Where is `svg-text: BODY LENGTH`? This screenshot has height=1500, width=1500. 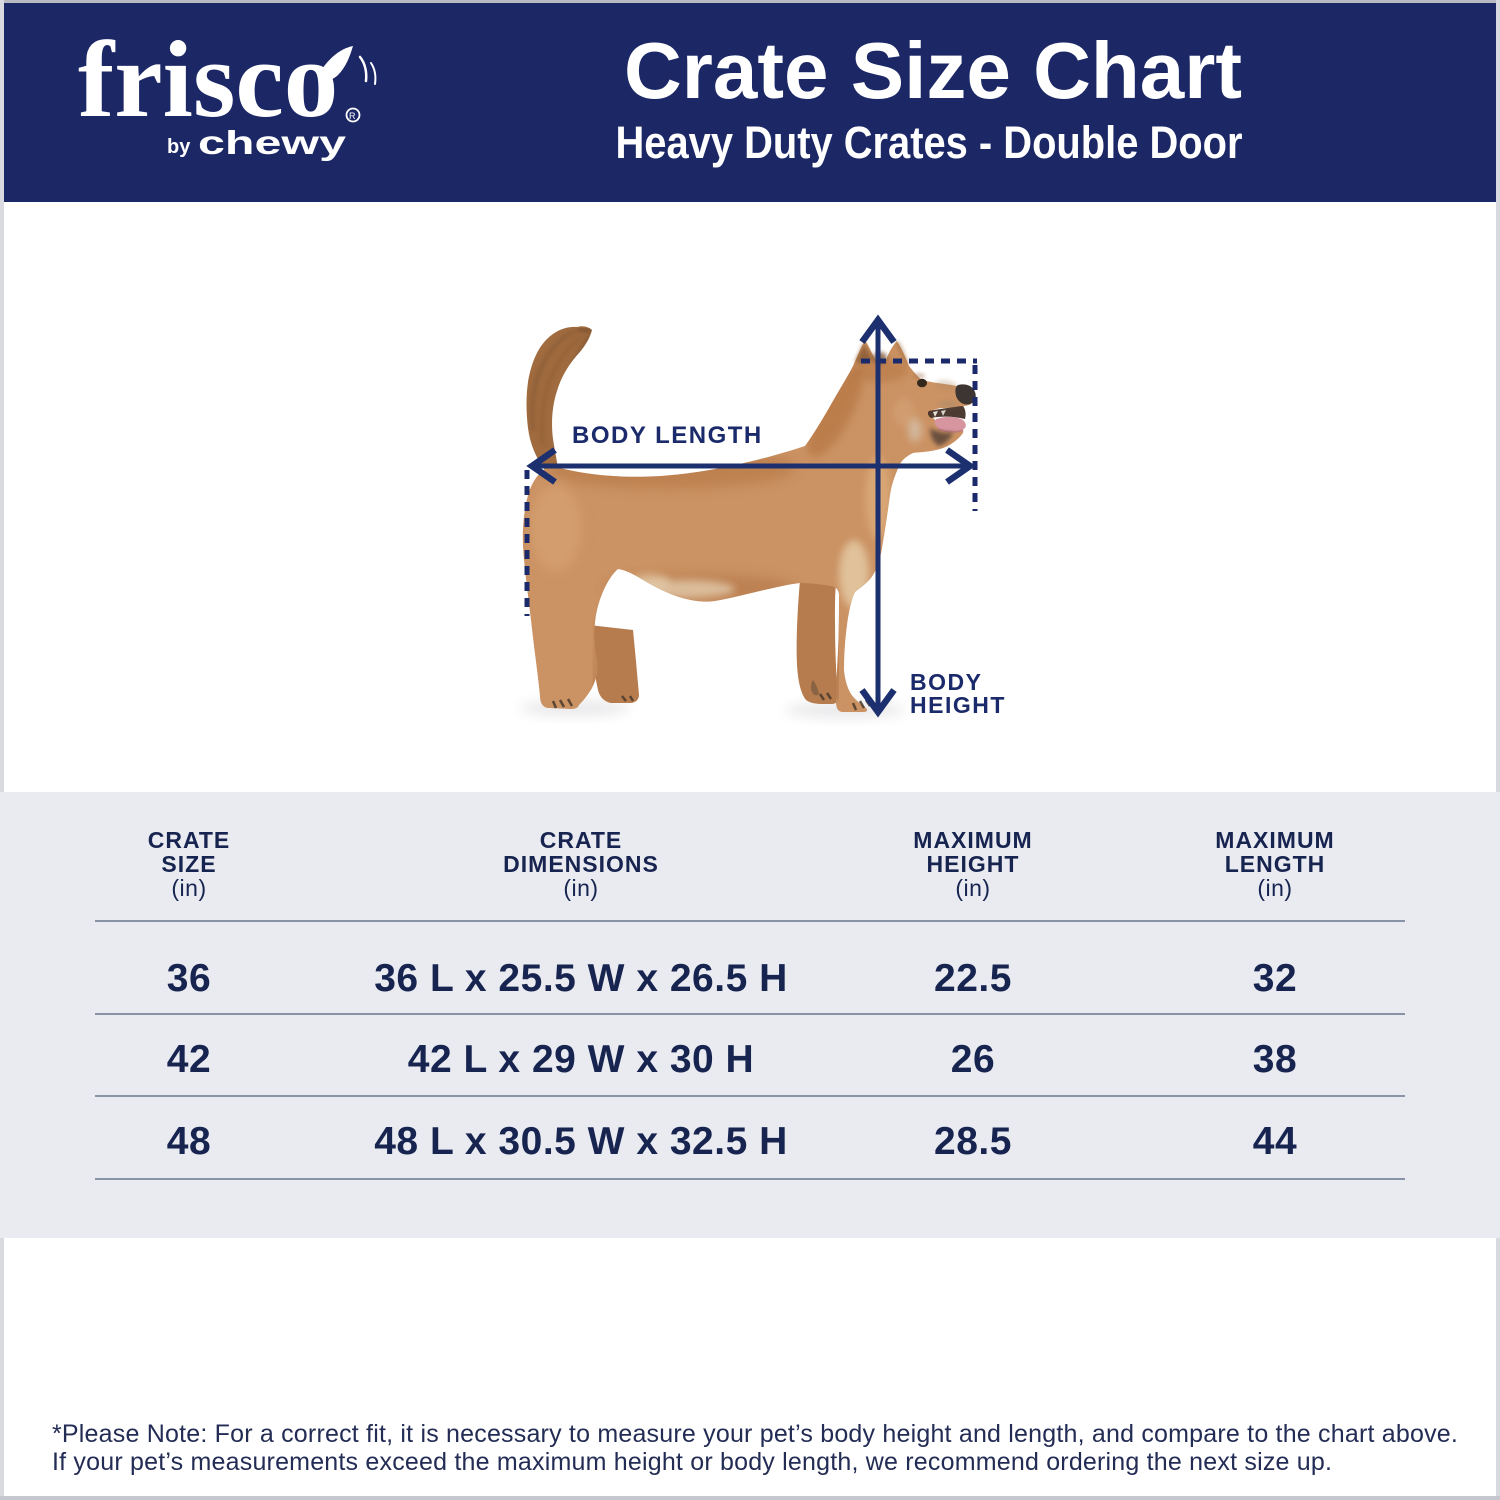
svg-text: BODY LENGTH is located at coordinates (667, 435).